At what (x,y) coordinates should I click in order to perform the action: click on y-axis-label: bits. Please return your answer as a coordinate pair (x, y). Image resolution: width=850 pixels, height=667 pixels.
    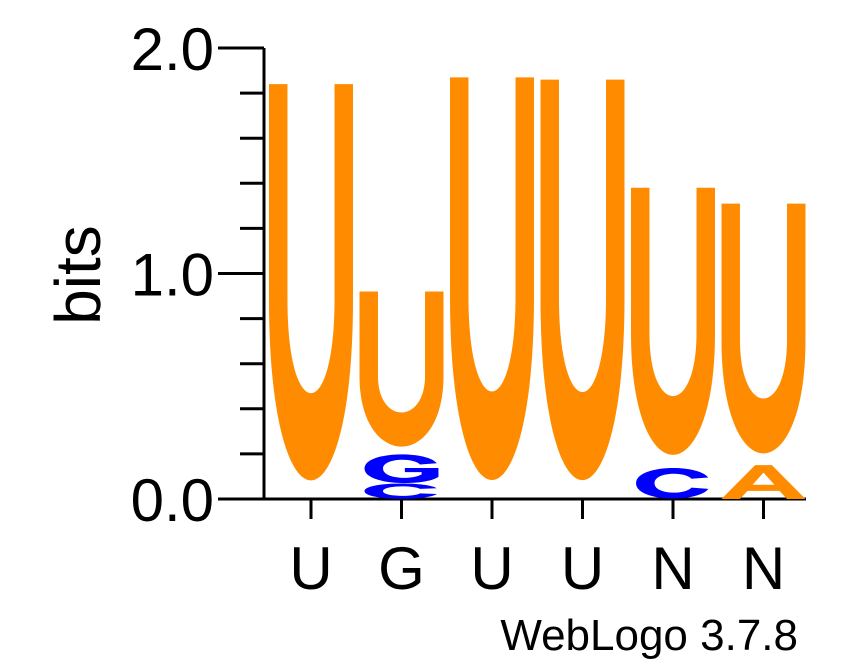
    Looking at the image, I should click on (78, 275).